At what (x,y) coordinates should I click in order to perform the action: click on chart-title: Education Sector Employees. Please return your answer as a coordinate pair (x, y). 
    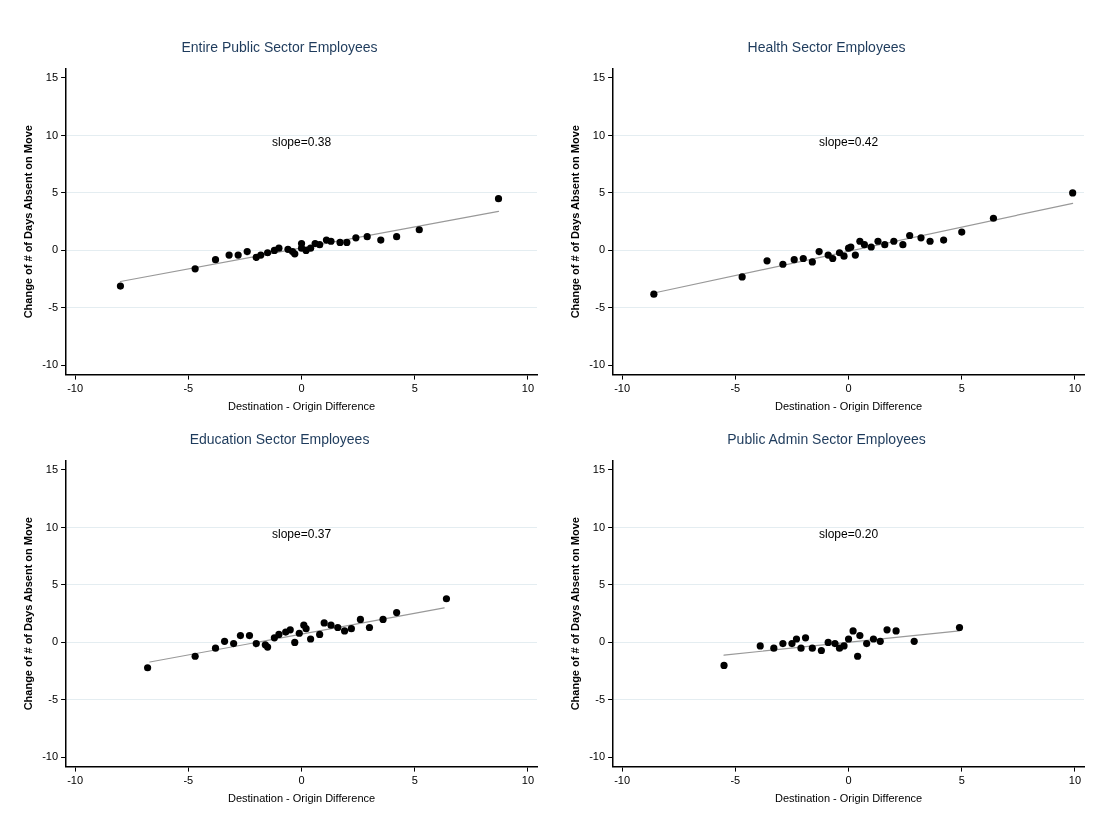
    Looking at the image, I should click on (279, 439).